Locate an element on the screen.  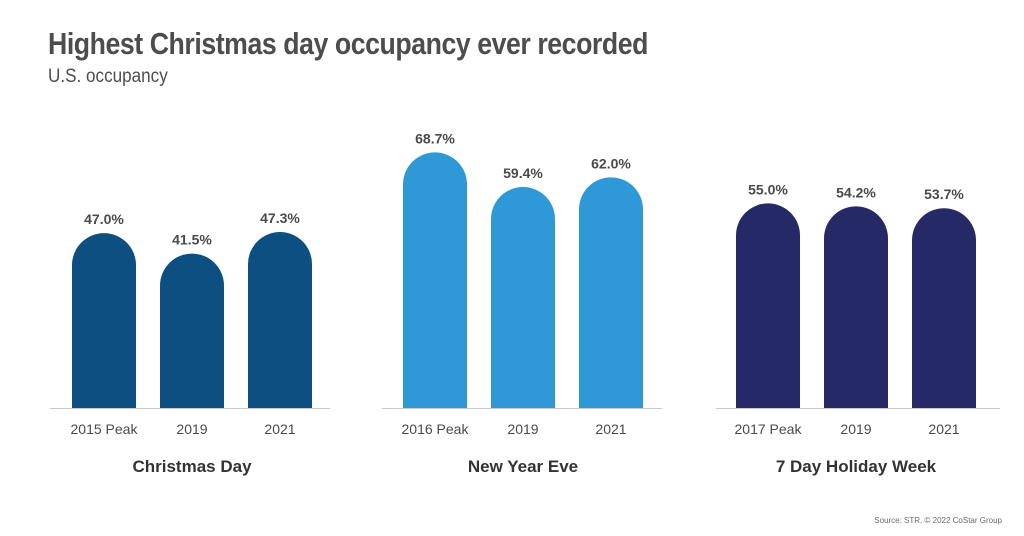
x-tick-label: 2015 Peak is located at coordinates (105, 429).